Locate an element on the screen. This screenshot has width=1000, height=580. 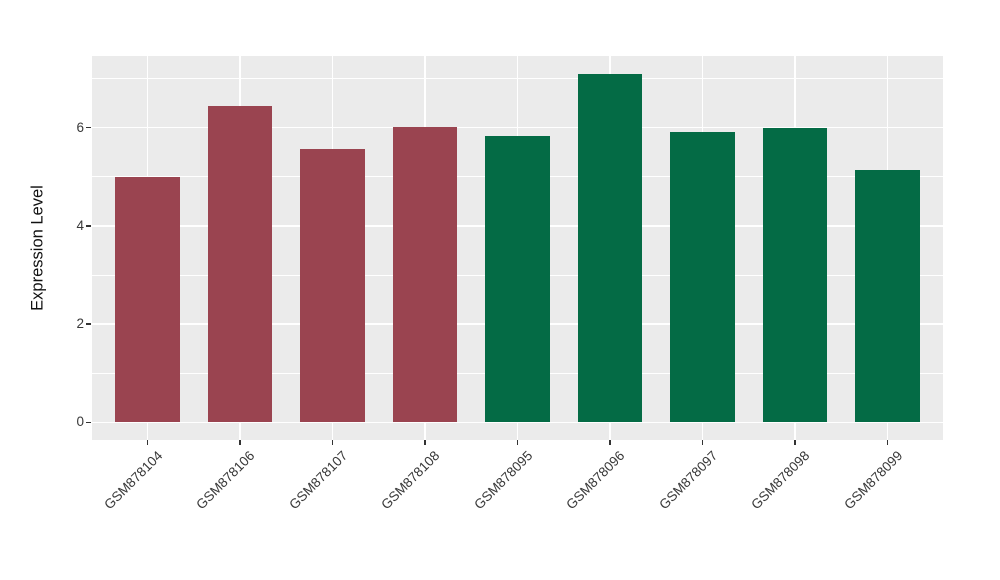
bar-GSM878098 is located at coordinates (795, 275).